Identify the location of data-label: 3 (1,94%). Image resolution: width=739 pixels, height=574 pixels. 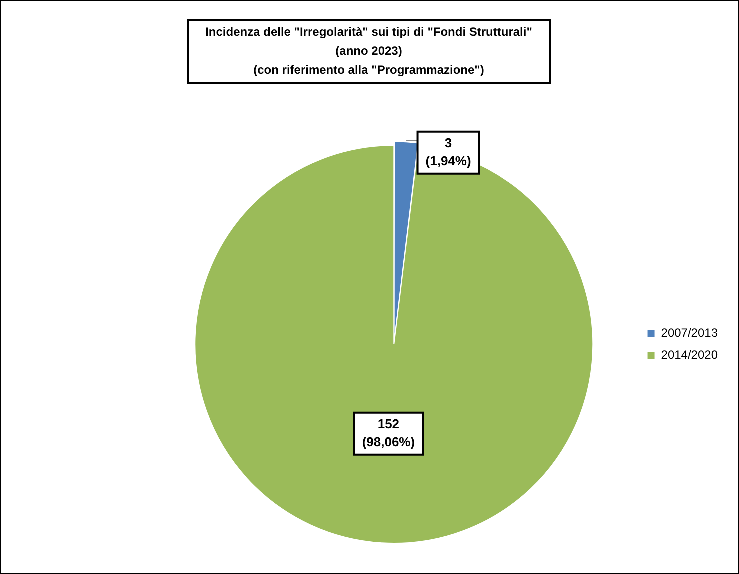
(449, 151).